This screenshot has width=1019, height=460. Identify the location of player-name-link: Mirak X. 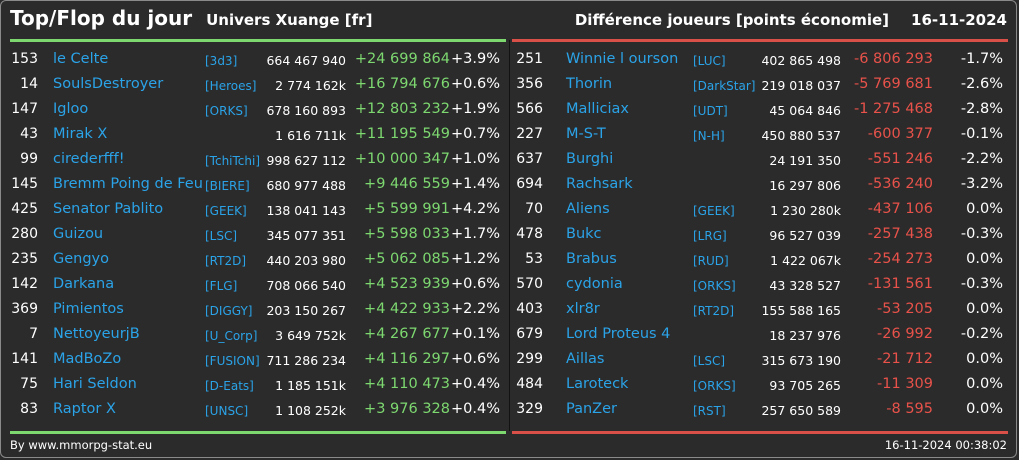
(80, 134).